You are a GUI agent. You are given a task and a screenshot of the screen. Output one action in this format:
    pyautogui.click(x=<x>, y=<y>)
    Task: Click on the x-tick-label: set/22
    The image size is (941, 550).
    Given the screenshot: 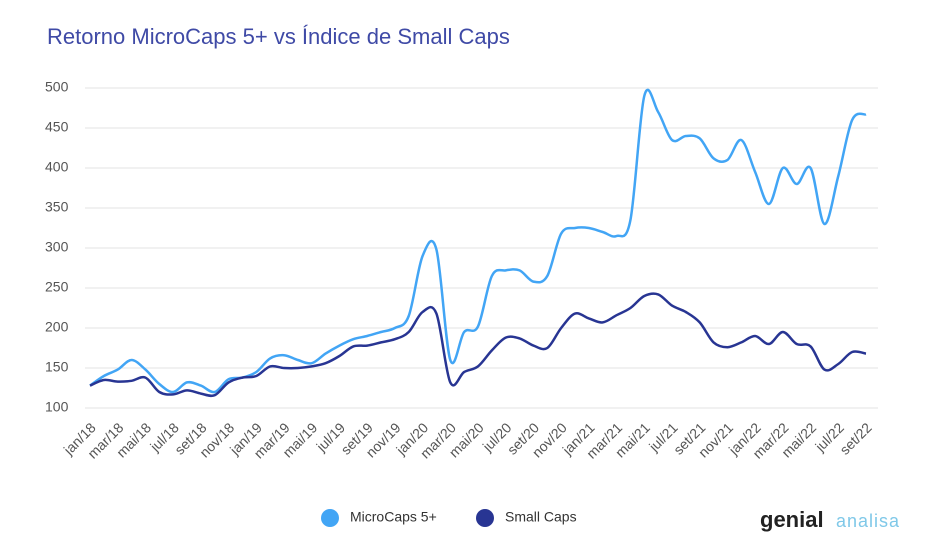 What is the action you would take?
    pyautogui.click(x=855, y=438)
    